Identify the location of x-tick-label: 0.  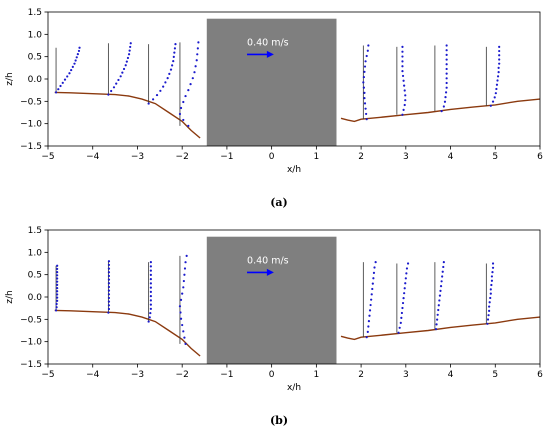
(272, 375).